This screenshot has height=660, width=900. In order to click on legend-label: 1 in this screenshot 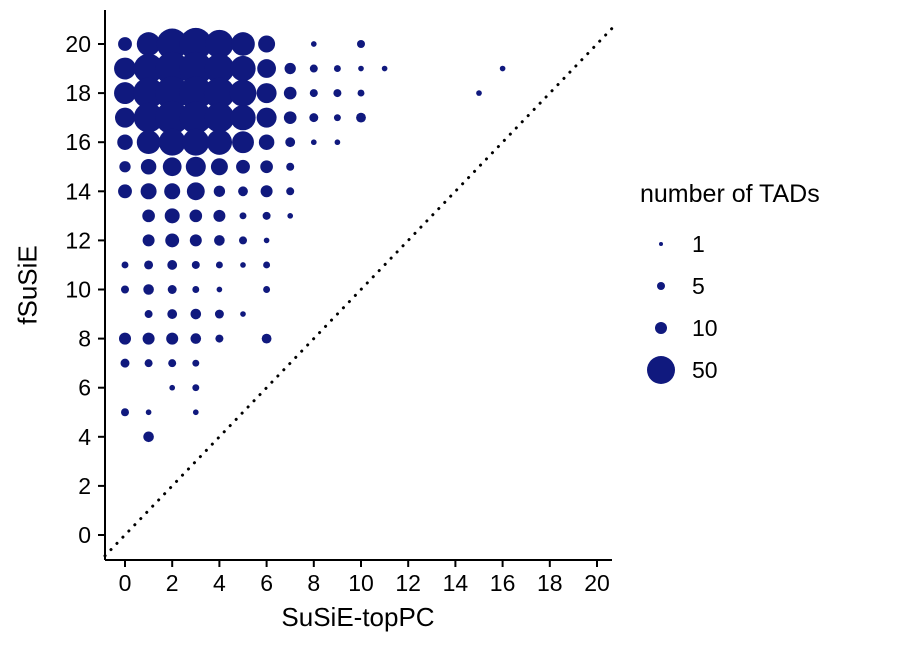, I will do `click(698, 243)`.